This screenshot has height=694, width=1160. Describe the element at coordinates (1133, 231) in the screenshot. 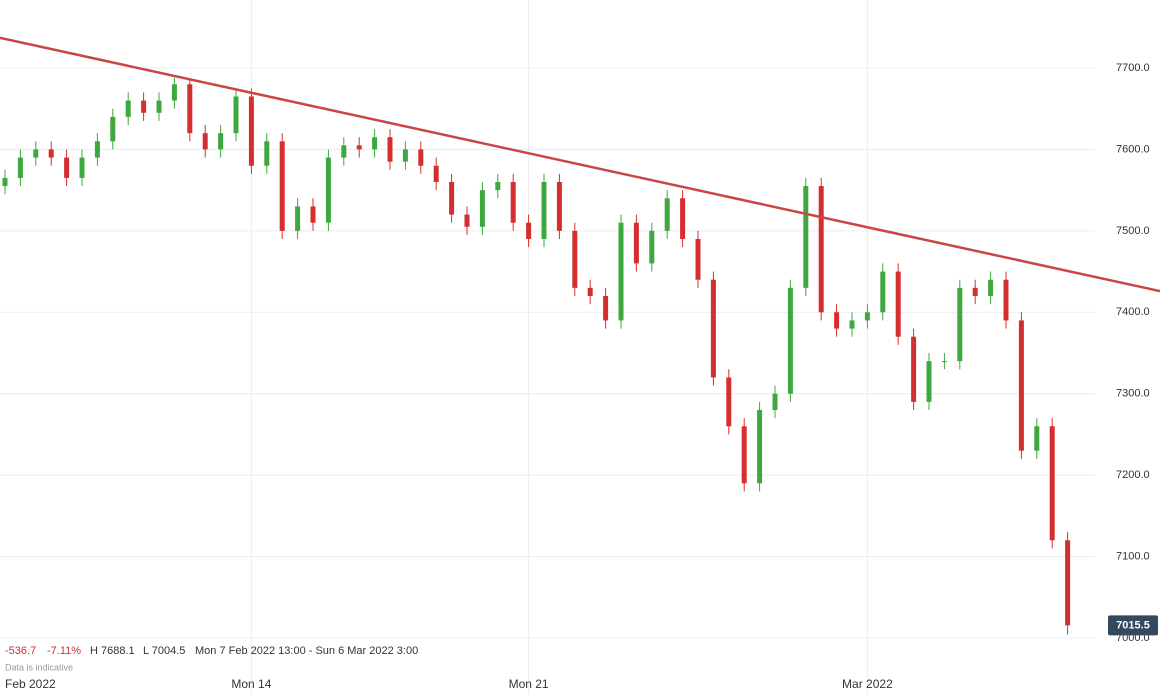

I see `y-tick-label: 7500.0` at that location.